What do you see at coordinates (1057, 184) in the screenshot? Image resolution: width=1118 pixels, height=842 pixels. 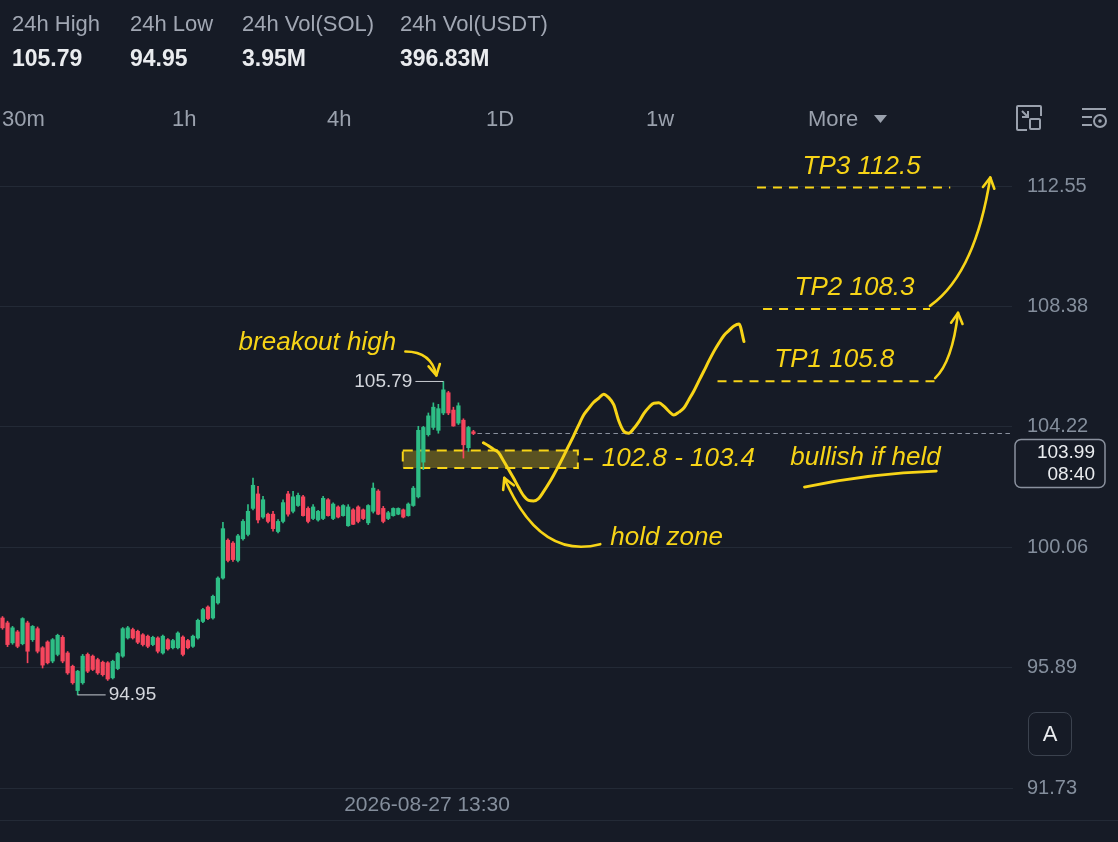 I see `y-tick-label: 112.55` at bounding box center [1057, 184].